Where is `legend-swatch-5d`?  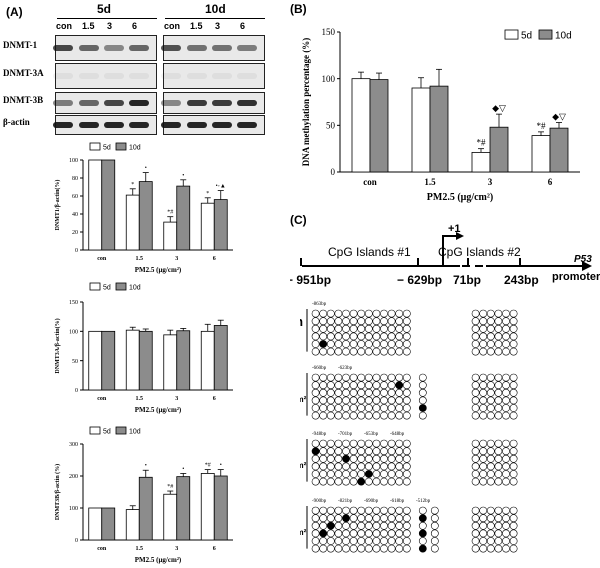 legend-swatch-5d is located at coordinates (95, 286).